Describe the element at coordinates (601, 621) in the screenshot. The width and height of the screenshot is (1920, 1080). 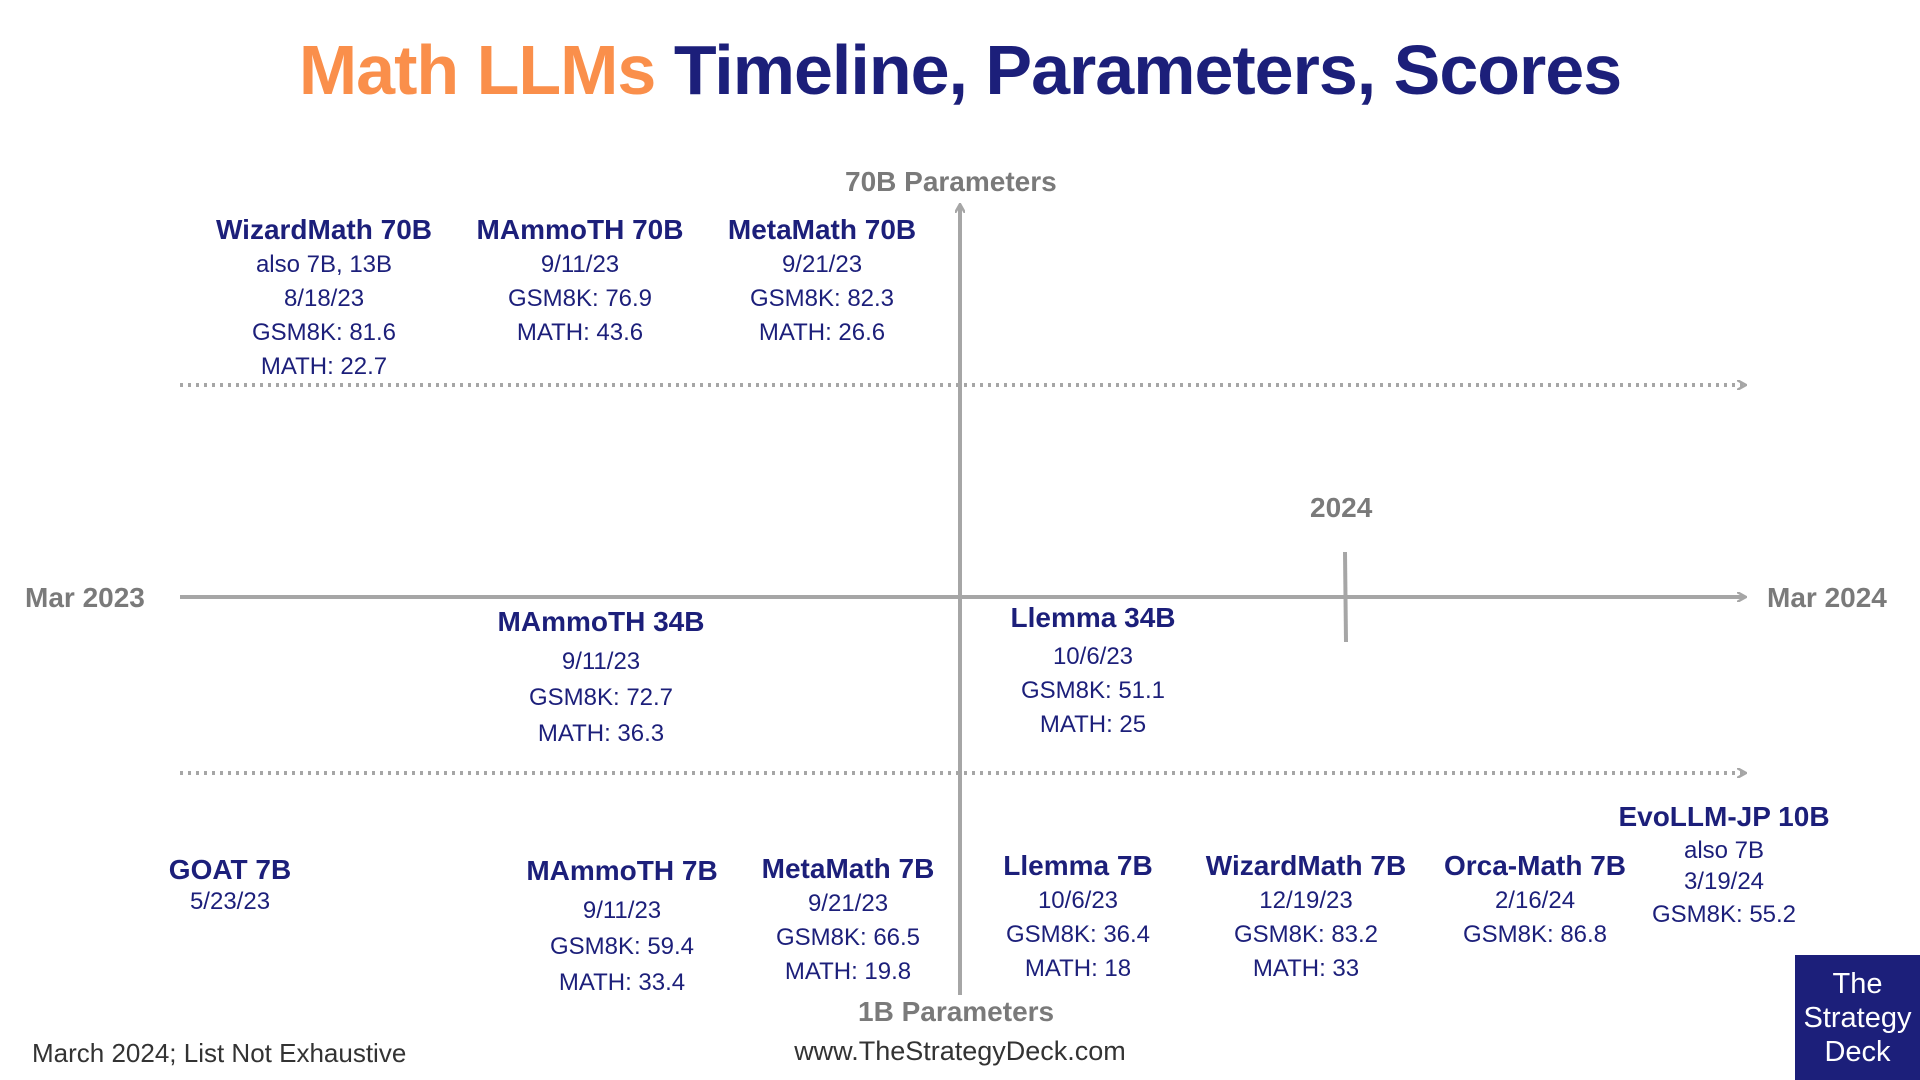
I see `model-name: MAmmoTH 34B` at that location.